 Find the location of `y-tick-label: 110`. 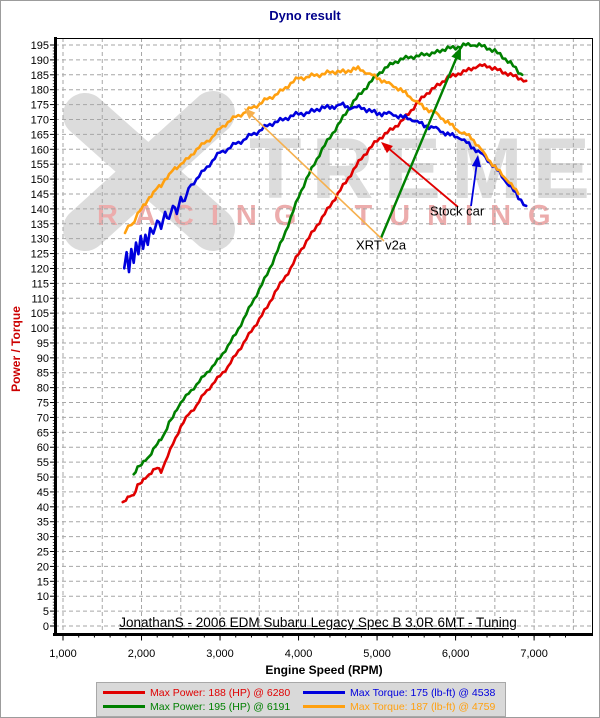

y-tick-label: 110 is located at coordinates (40, 299).